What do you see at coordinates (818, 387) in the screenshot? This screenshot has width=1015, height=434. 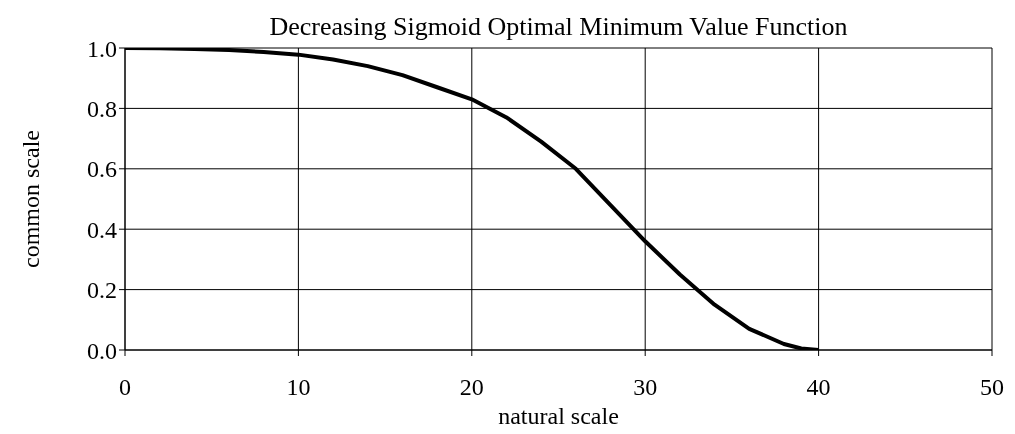 I see `x-tick-label: 40` at bounding box center [818, 387].